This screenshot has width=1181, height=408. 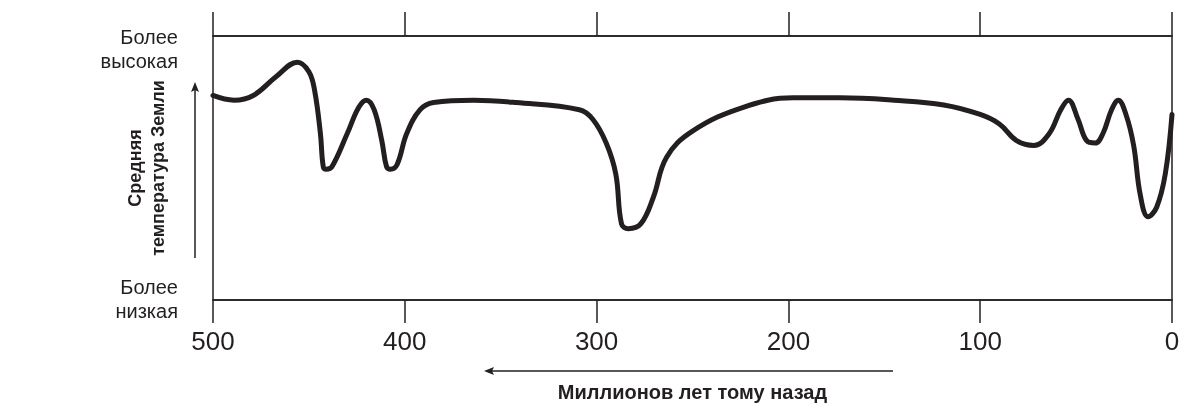 What do you see at coordinates (146, 299) in the screenshot?
I see `text: Более низкая` at bounding box center [146, 299].